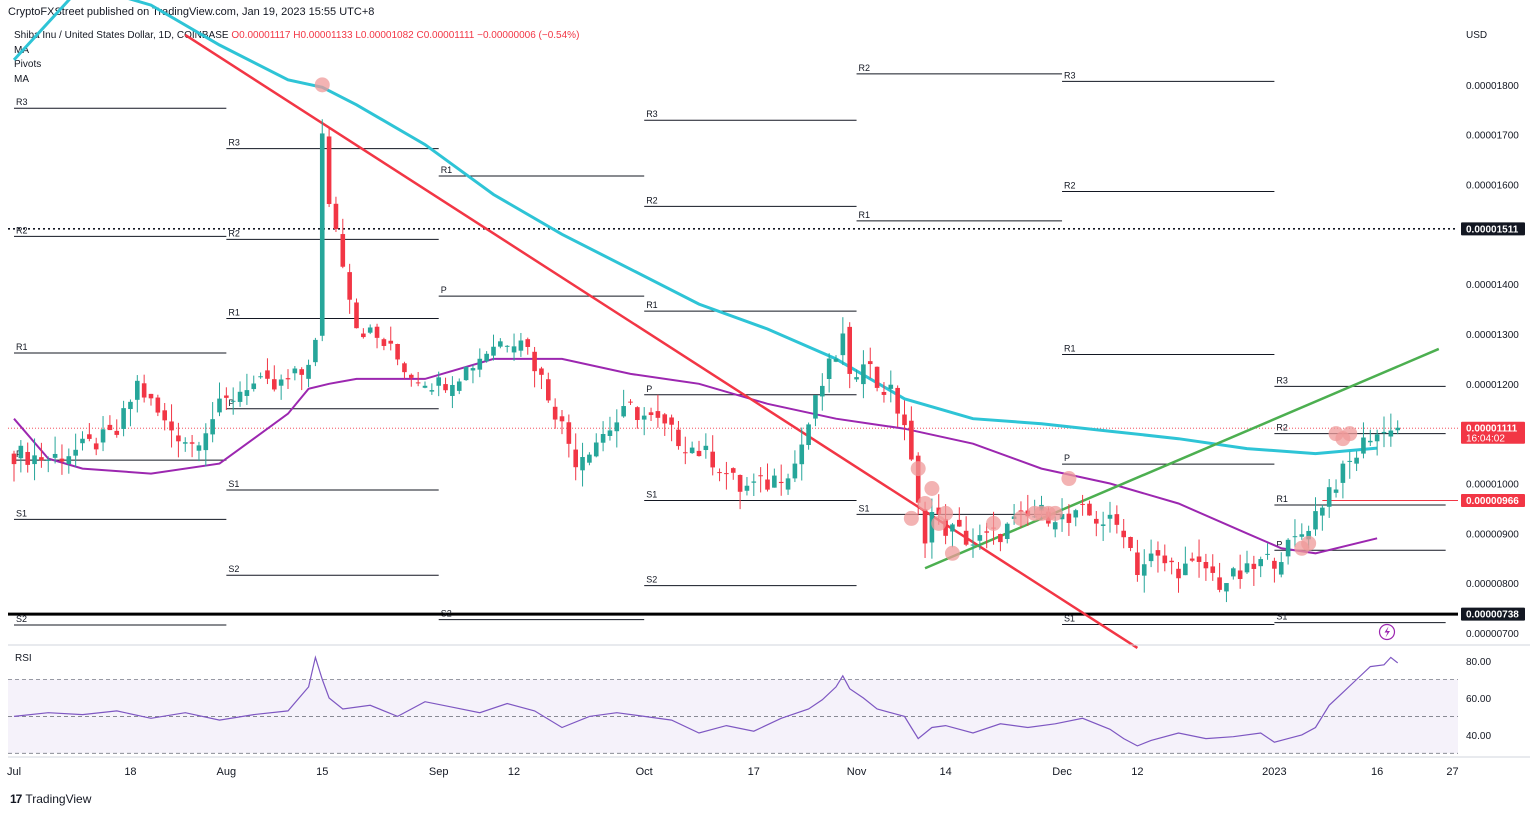  What do you see at coordinates (21, 79) in the screenshot?
I see `legend-indicator-ma-2: MA` at bounding box center [21, 79].